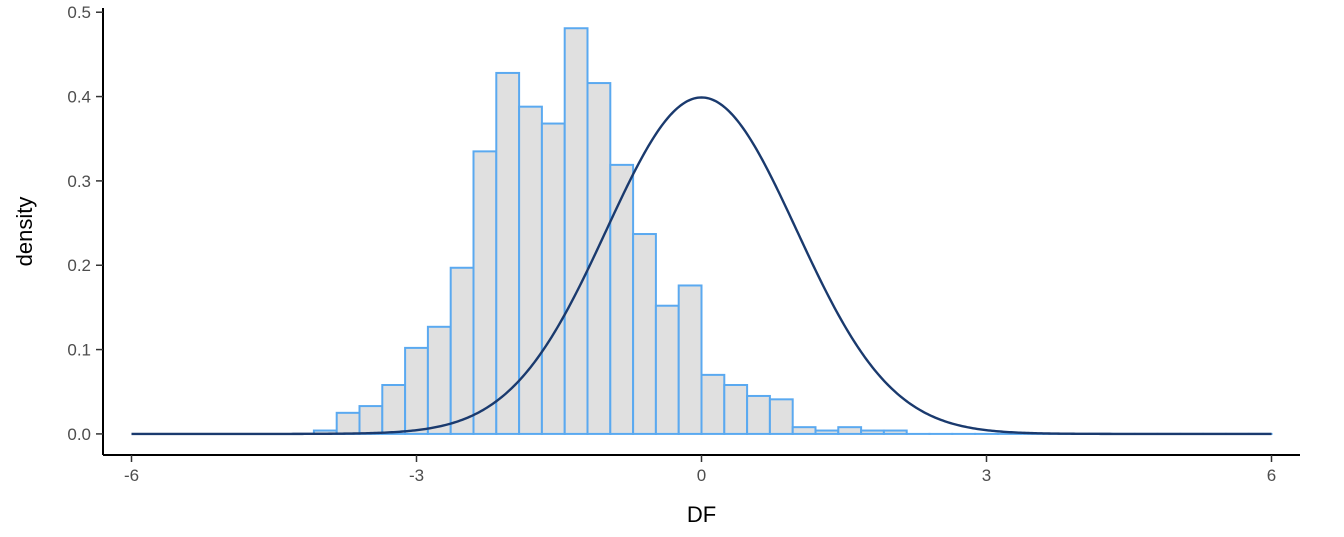 This screenshot has width=1344, height=537. I want to click on x-tick-label: 0, so click(701, 475).